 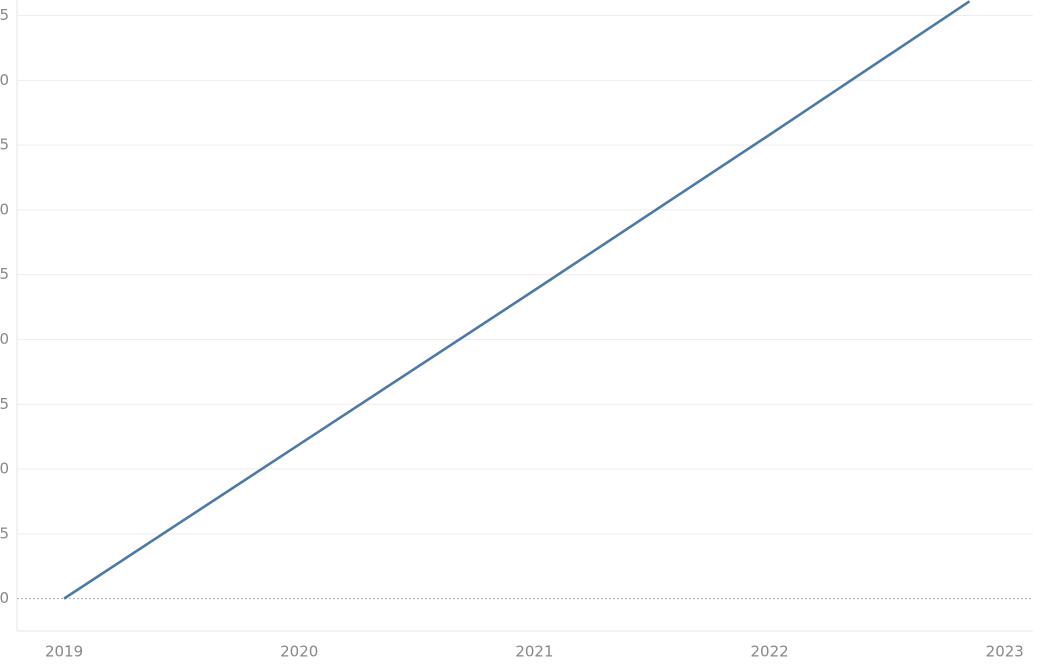 What do you see at coordinates (534, 652) in the screenshot?
I see `x-tick-label: 2021` at bounding box center [534, 652].